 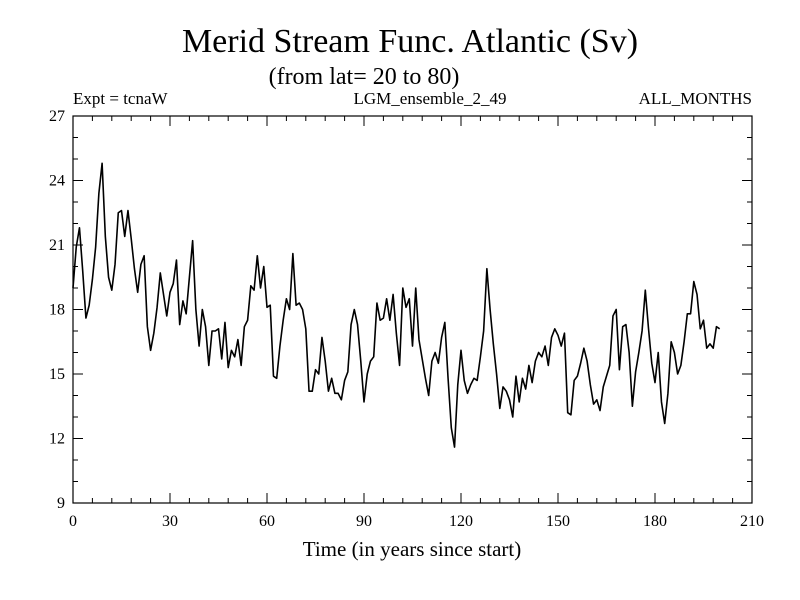 I want to click on x-tick-label: 0, so click(x=73, y=521).